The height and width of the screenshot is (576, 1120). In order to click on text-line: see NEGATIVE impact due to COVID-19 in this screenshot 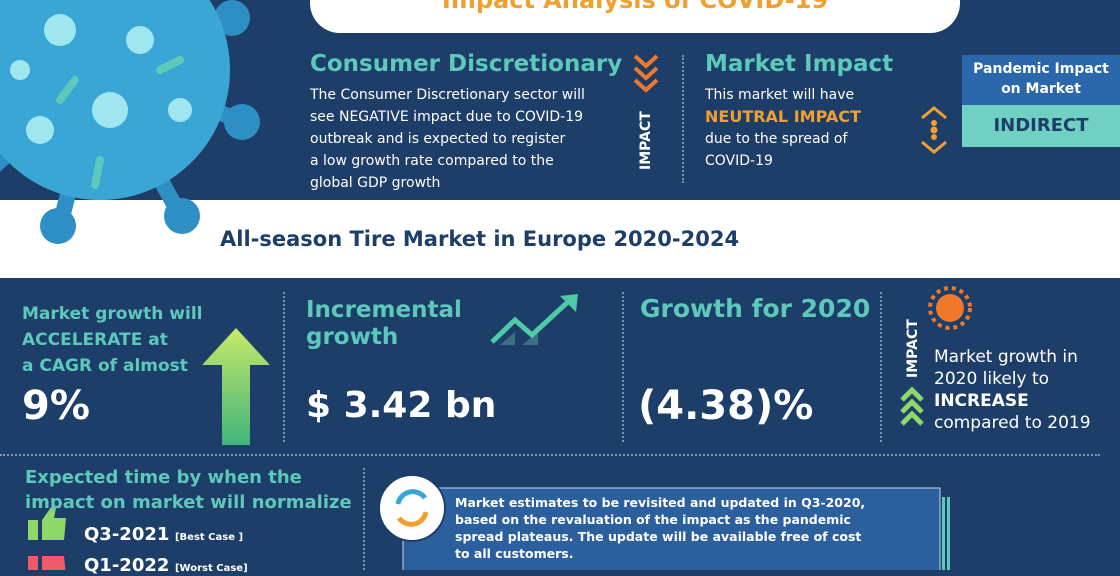, I will do `click(447, 117)`.